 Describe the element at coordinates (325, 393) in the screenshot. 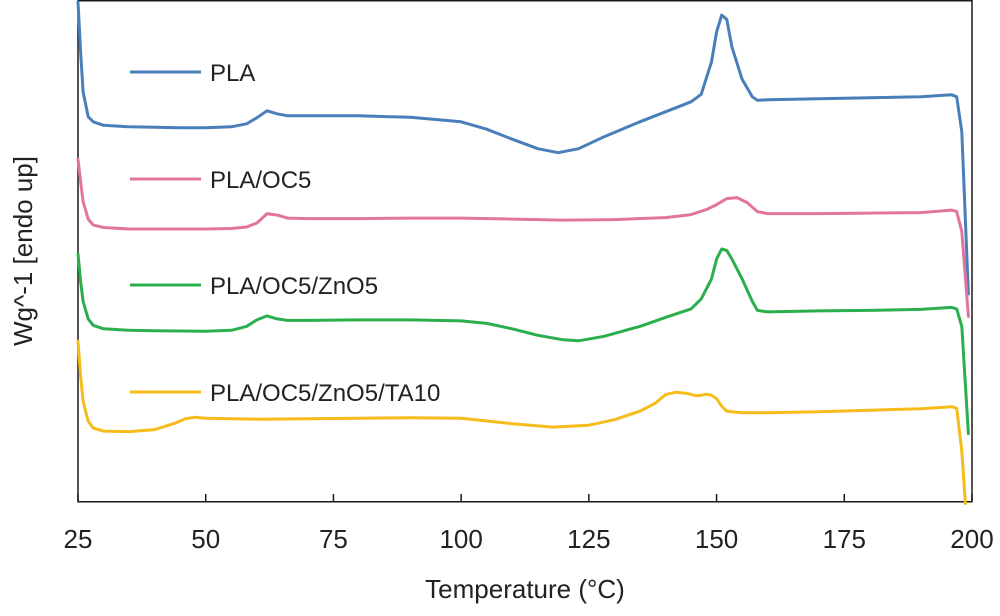

I see `legend-label-3: PLA/OC5/ZnO5/TA10` at that location.